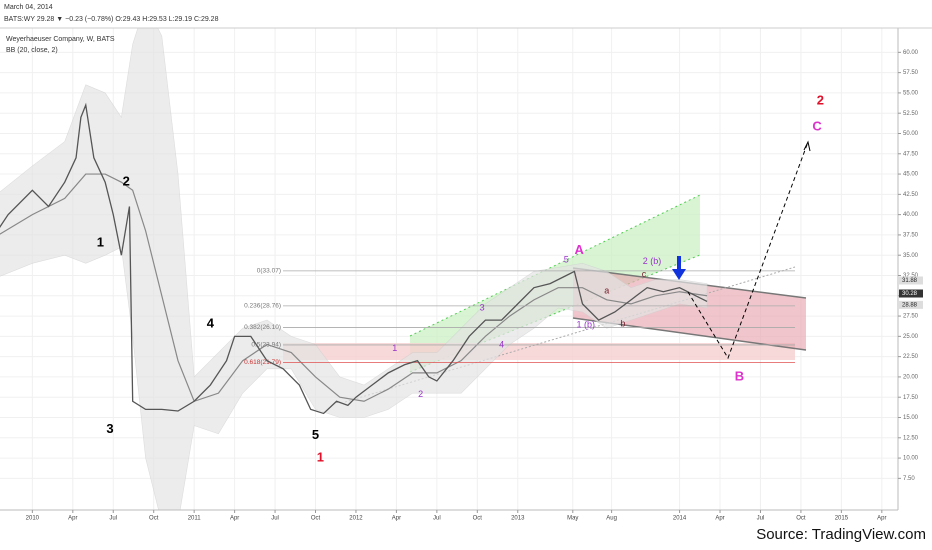 The image size is (932, 550). I want to click on y-tick-label: 37.50, so click(911, 235).